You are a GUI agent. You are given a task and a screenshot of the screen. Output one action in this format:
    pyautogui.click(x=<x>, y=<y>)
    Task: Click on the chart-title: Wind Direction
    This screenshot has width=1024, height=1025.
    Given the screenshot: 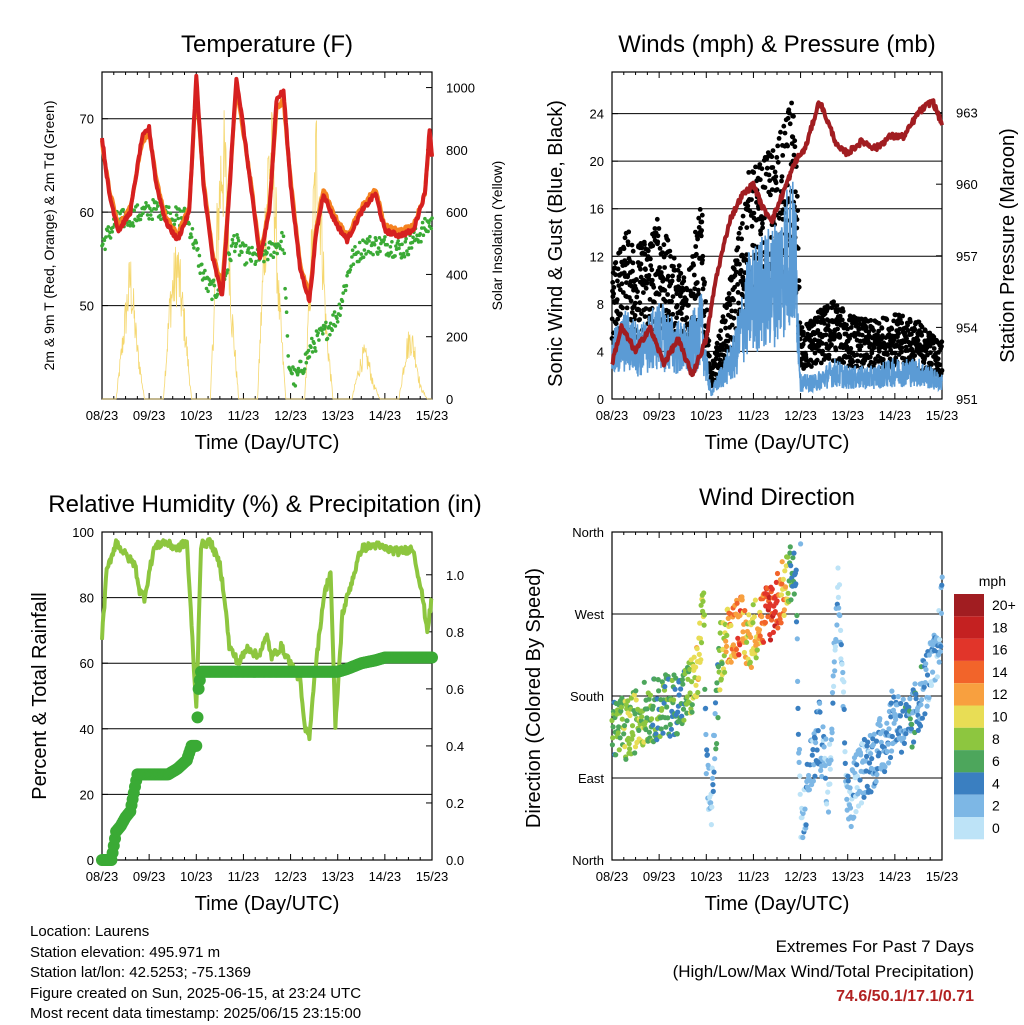 What is the action you would take?
    pyautogui.click(x=777, y=497)
    